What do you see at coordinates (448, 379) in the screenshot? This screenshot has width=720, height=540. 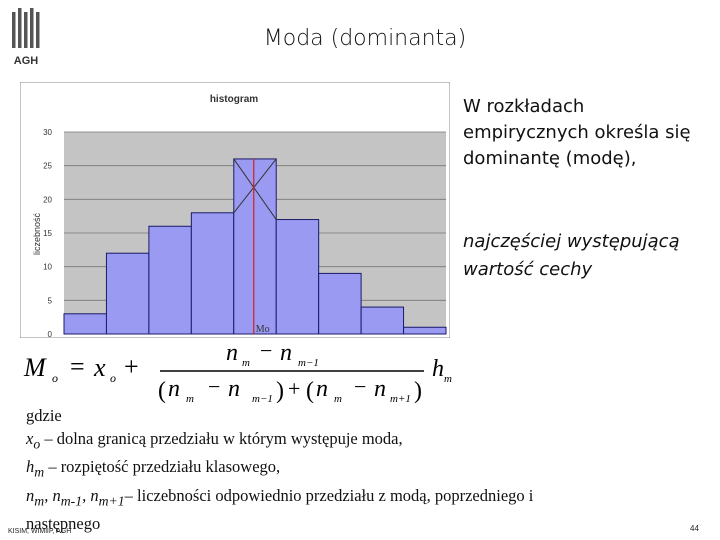 I see `formula-h-sub: m` at bounding box center [448, 379].